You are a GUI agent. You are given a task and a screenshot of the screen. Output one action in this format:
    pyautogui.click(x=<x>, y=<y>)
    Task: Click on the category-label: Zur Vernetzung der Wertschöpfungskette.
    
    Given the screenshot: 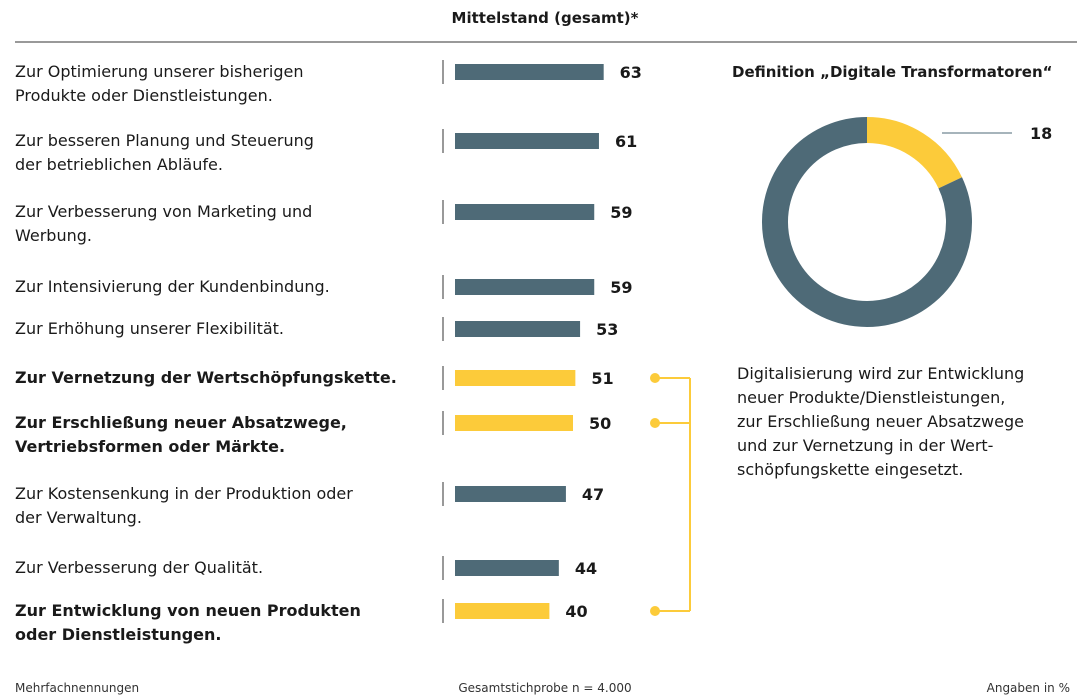 What is the action you would take?
    pyautogui.click(x=206, y=377)
    